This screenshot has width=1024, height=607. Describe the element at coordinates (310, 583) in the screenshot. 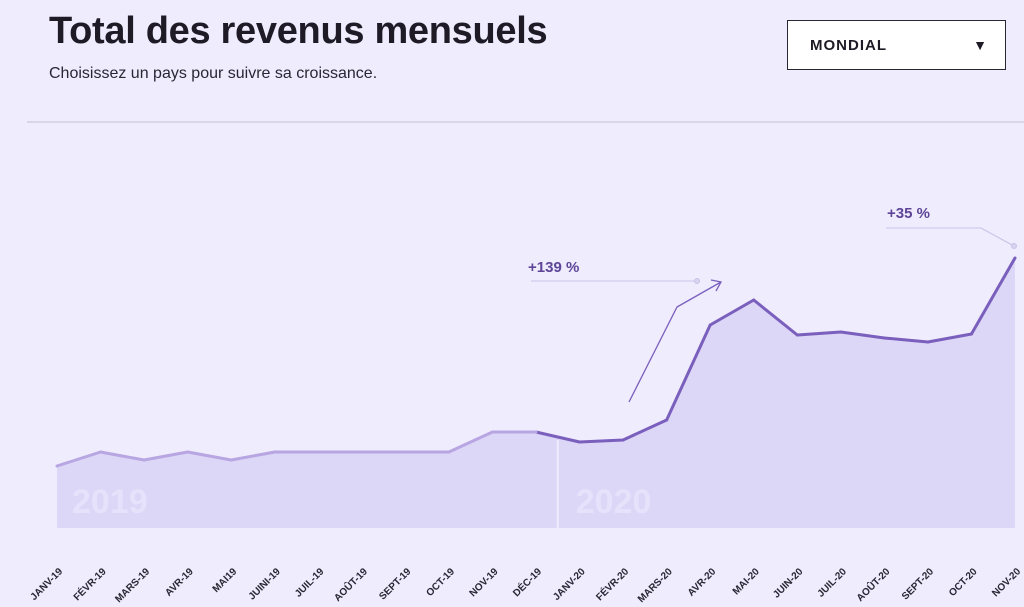

I see `x-tick-label: JUIL-19` at that location.